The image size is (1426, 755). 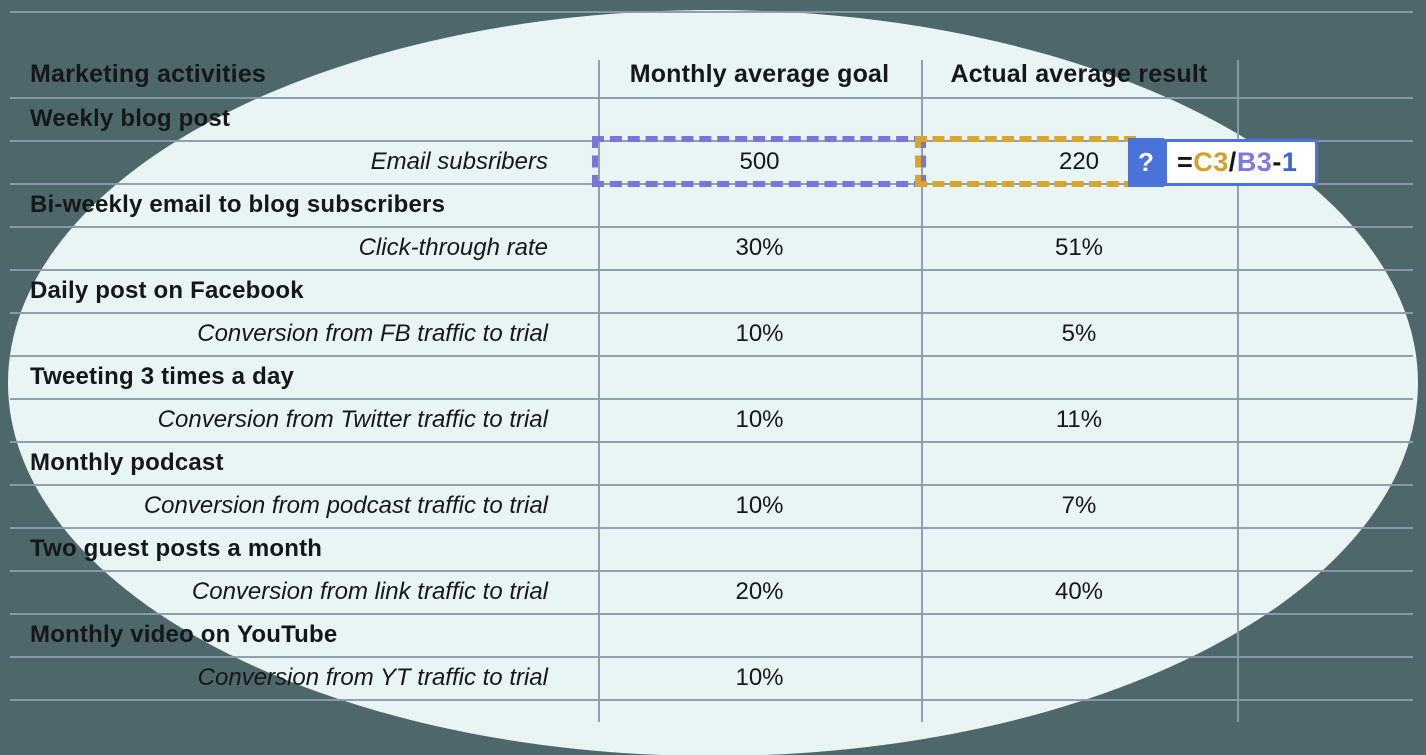 I want to click on formula-box: = C3/B3-1, so click(x=1241, y=162).